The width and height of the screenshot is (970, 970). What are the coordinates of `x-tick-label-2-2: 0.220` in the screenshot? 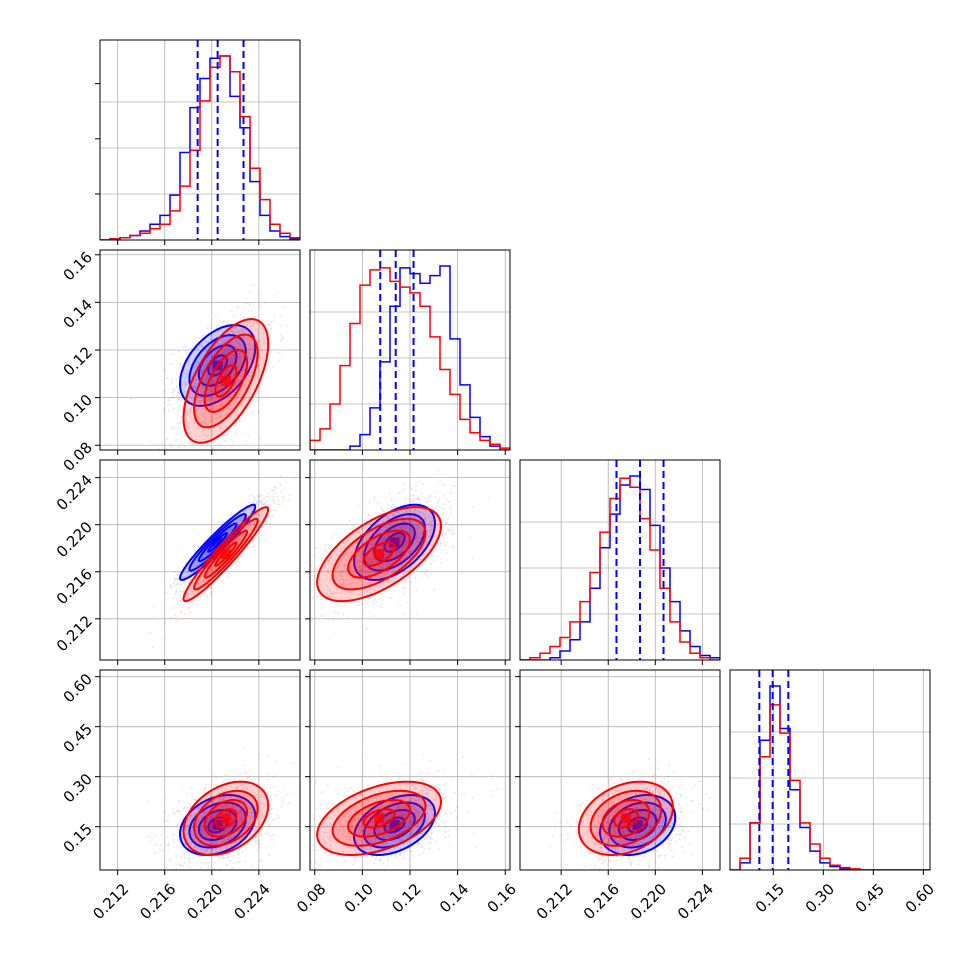 It's located at (648, 901).